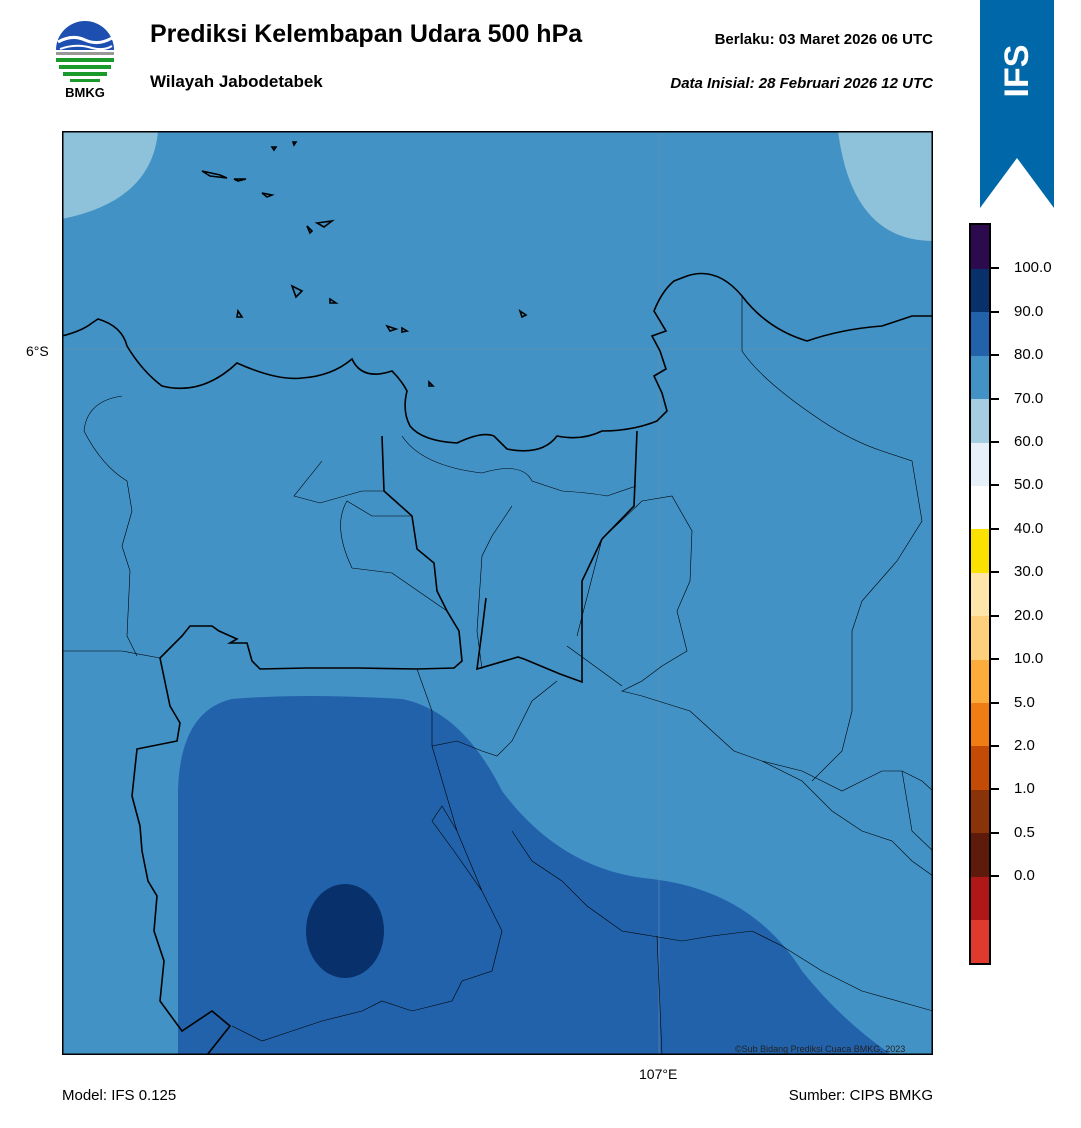  What do you see at coordinates (37, 351) in the screenshot?
I see `latitude-label: 6°S` at bounding box center [37, 351].